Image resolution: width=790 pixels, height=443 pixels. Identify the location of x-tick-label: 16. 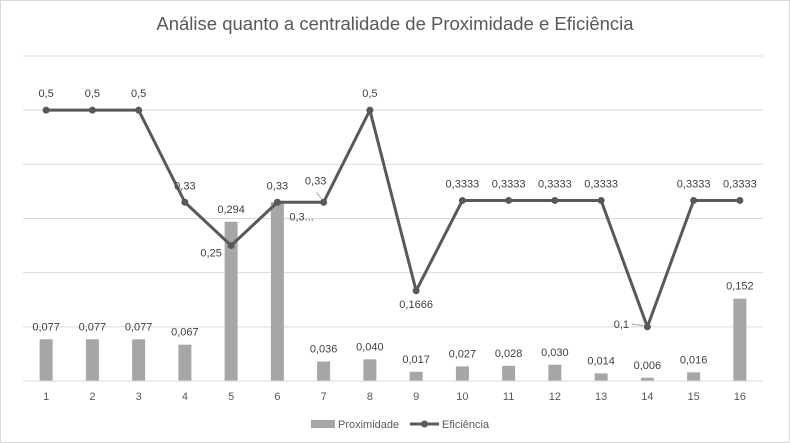
(740, 397).